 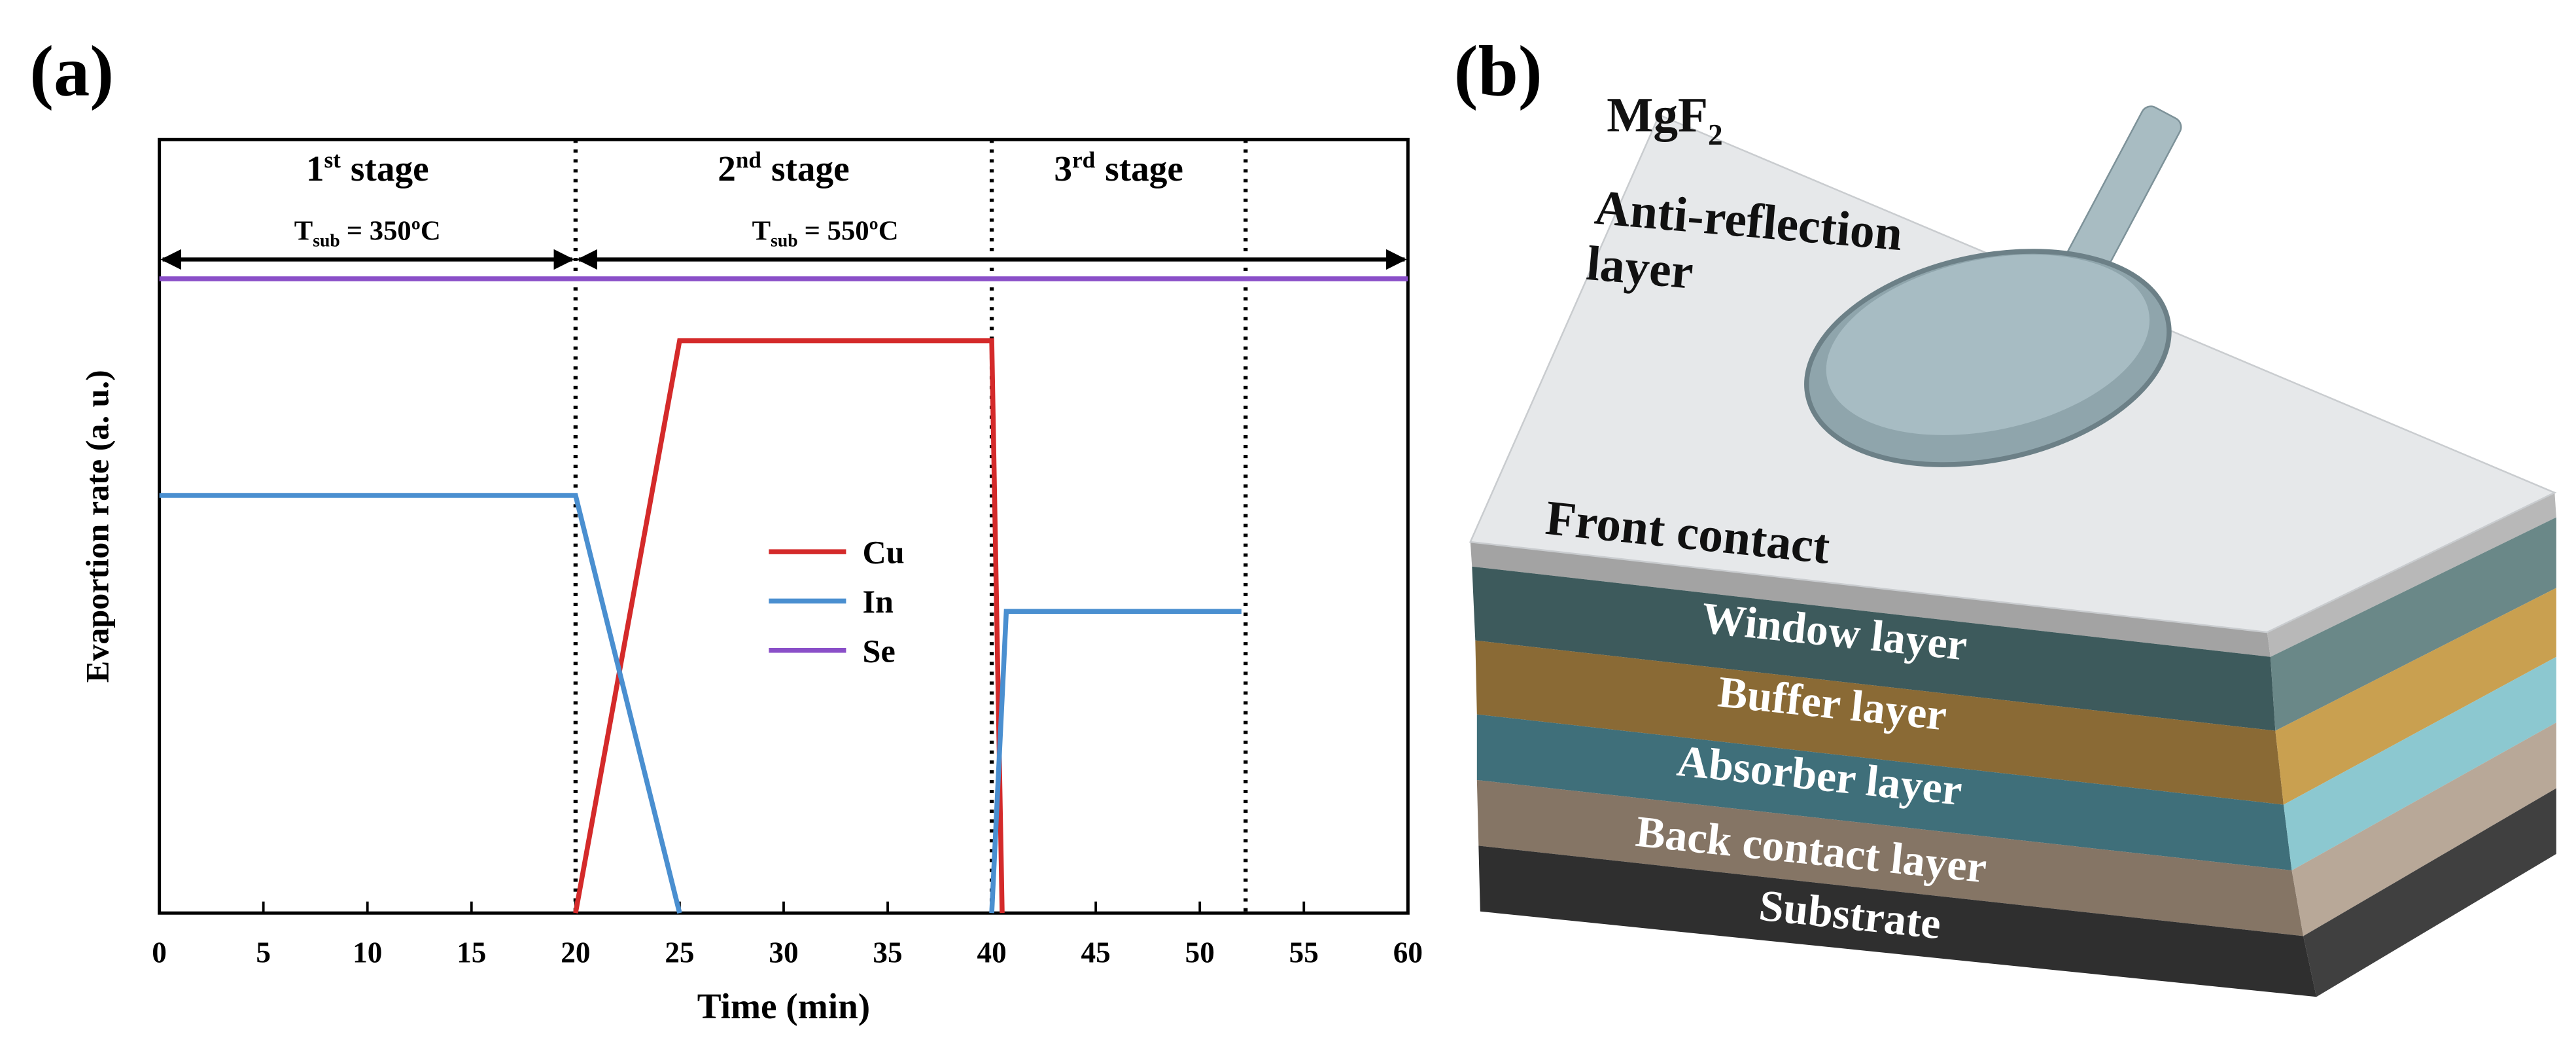 What do you see at coordinates (1498, 71) in the screenshot?
I see `panel-label: (b)` at bounding box center [1498, 71].